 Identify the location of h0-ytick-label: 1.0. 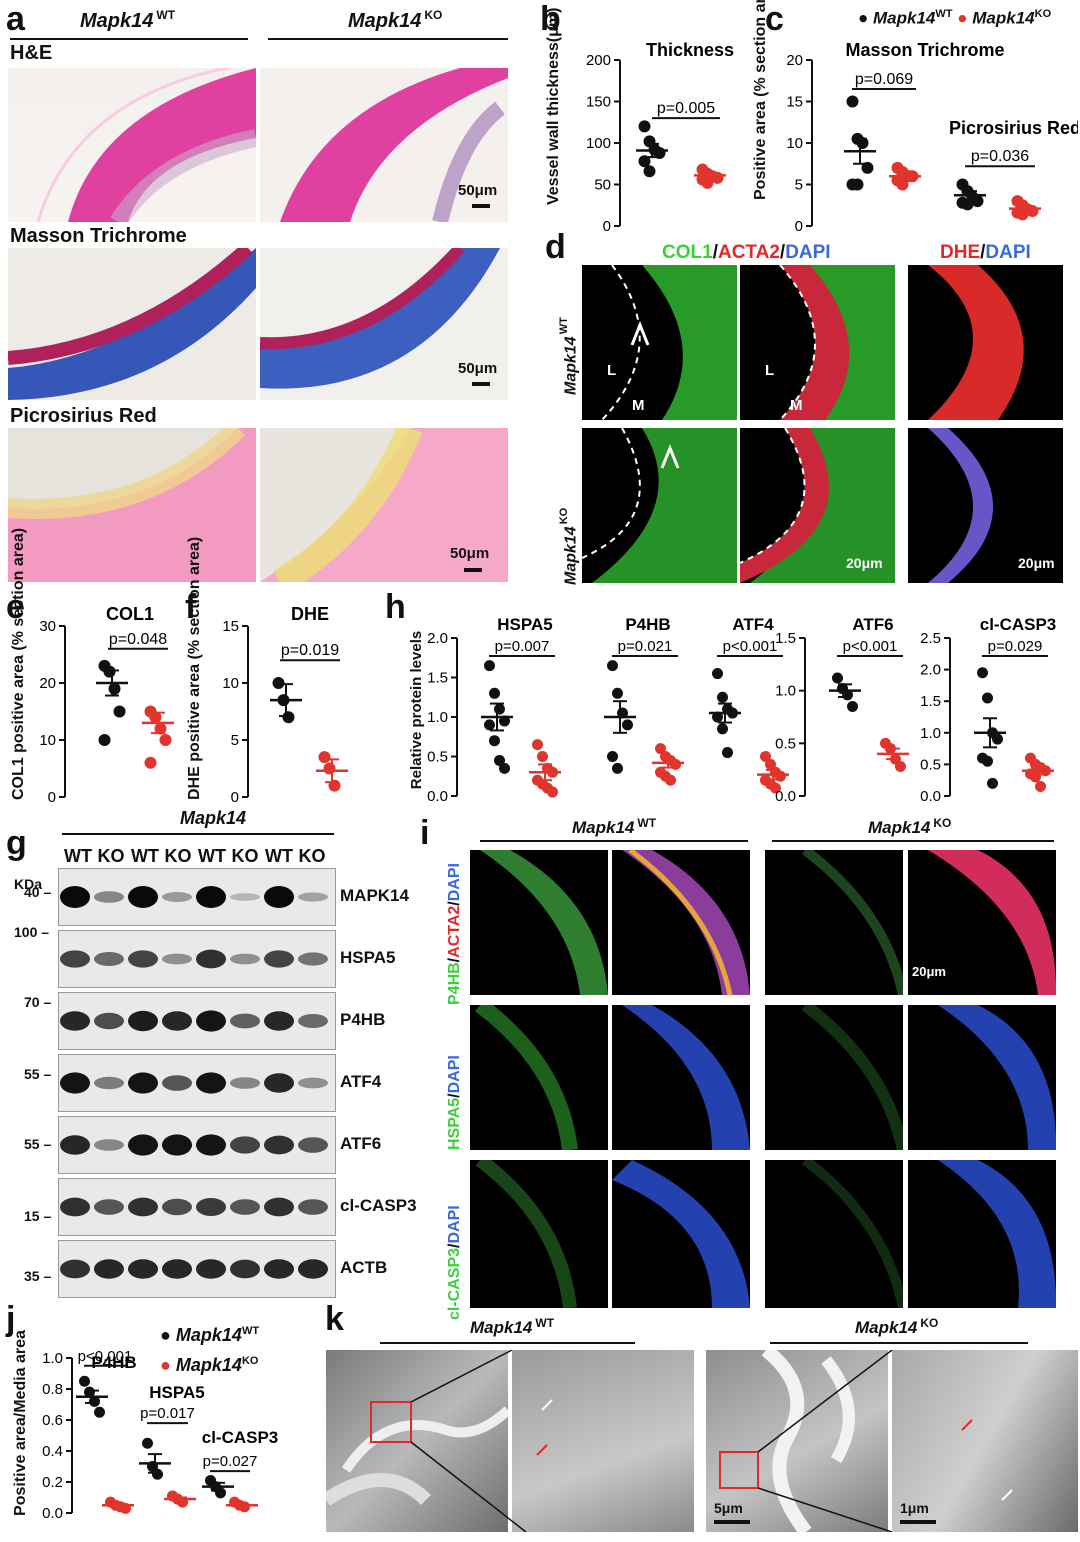
(437, 717).